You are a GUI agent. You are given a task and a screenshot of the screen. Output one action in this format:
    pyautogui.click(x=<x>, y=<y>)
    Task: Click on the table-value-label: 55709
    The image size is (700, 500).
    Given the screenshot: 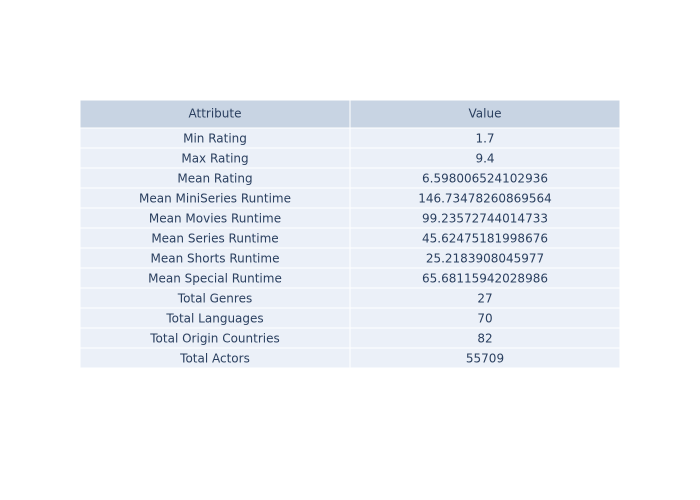 What is the action you would take?
    pyautogui.click(x=485, y=359)
    